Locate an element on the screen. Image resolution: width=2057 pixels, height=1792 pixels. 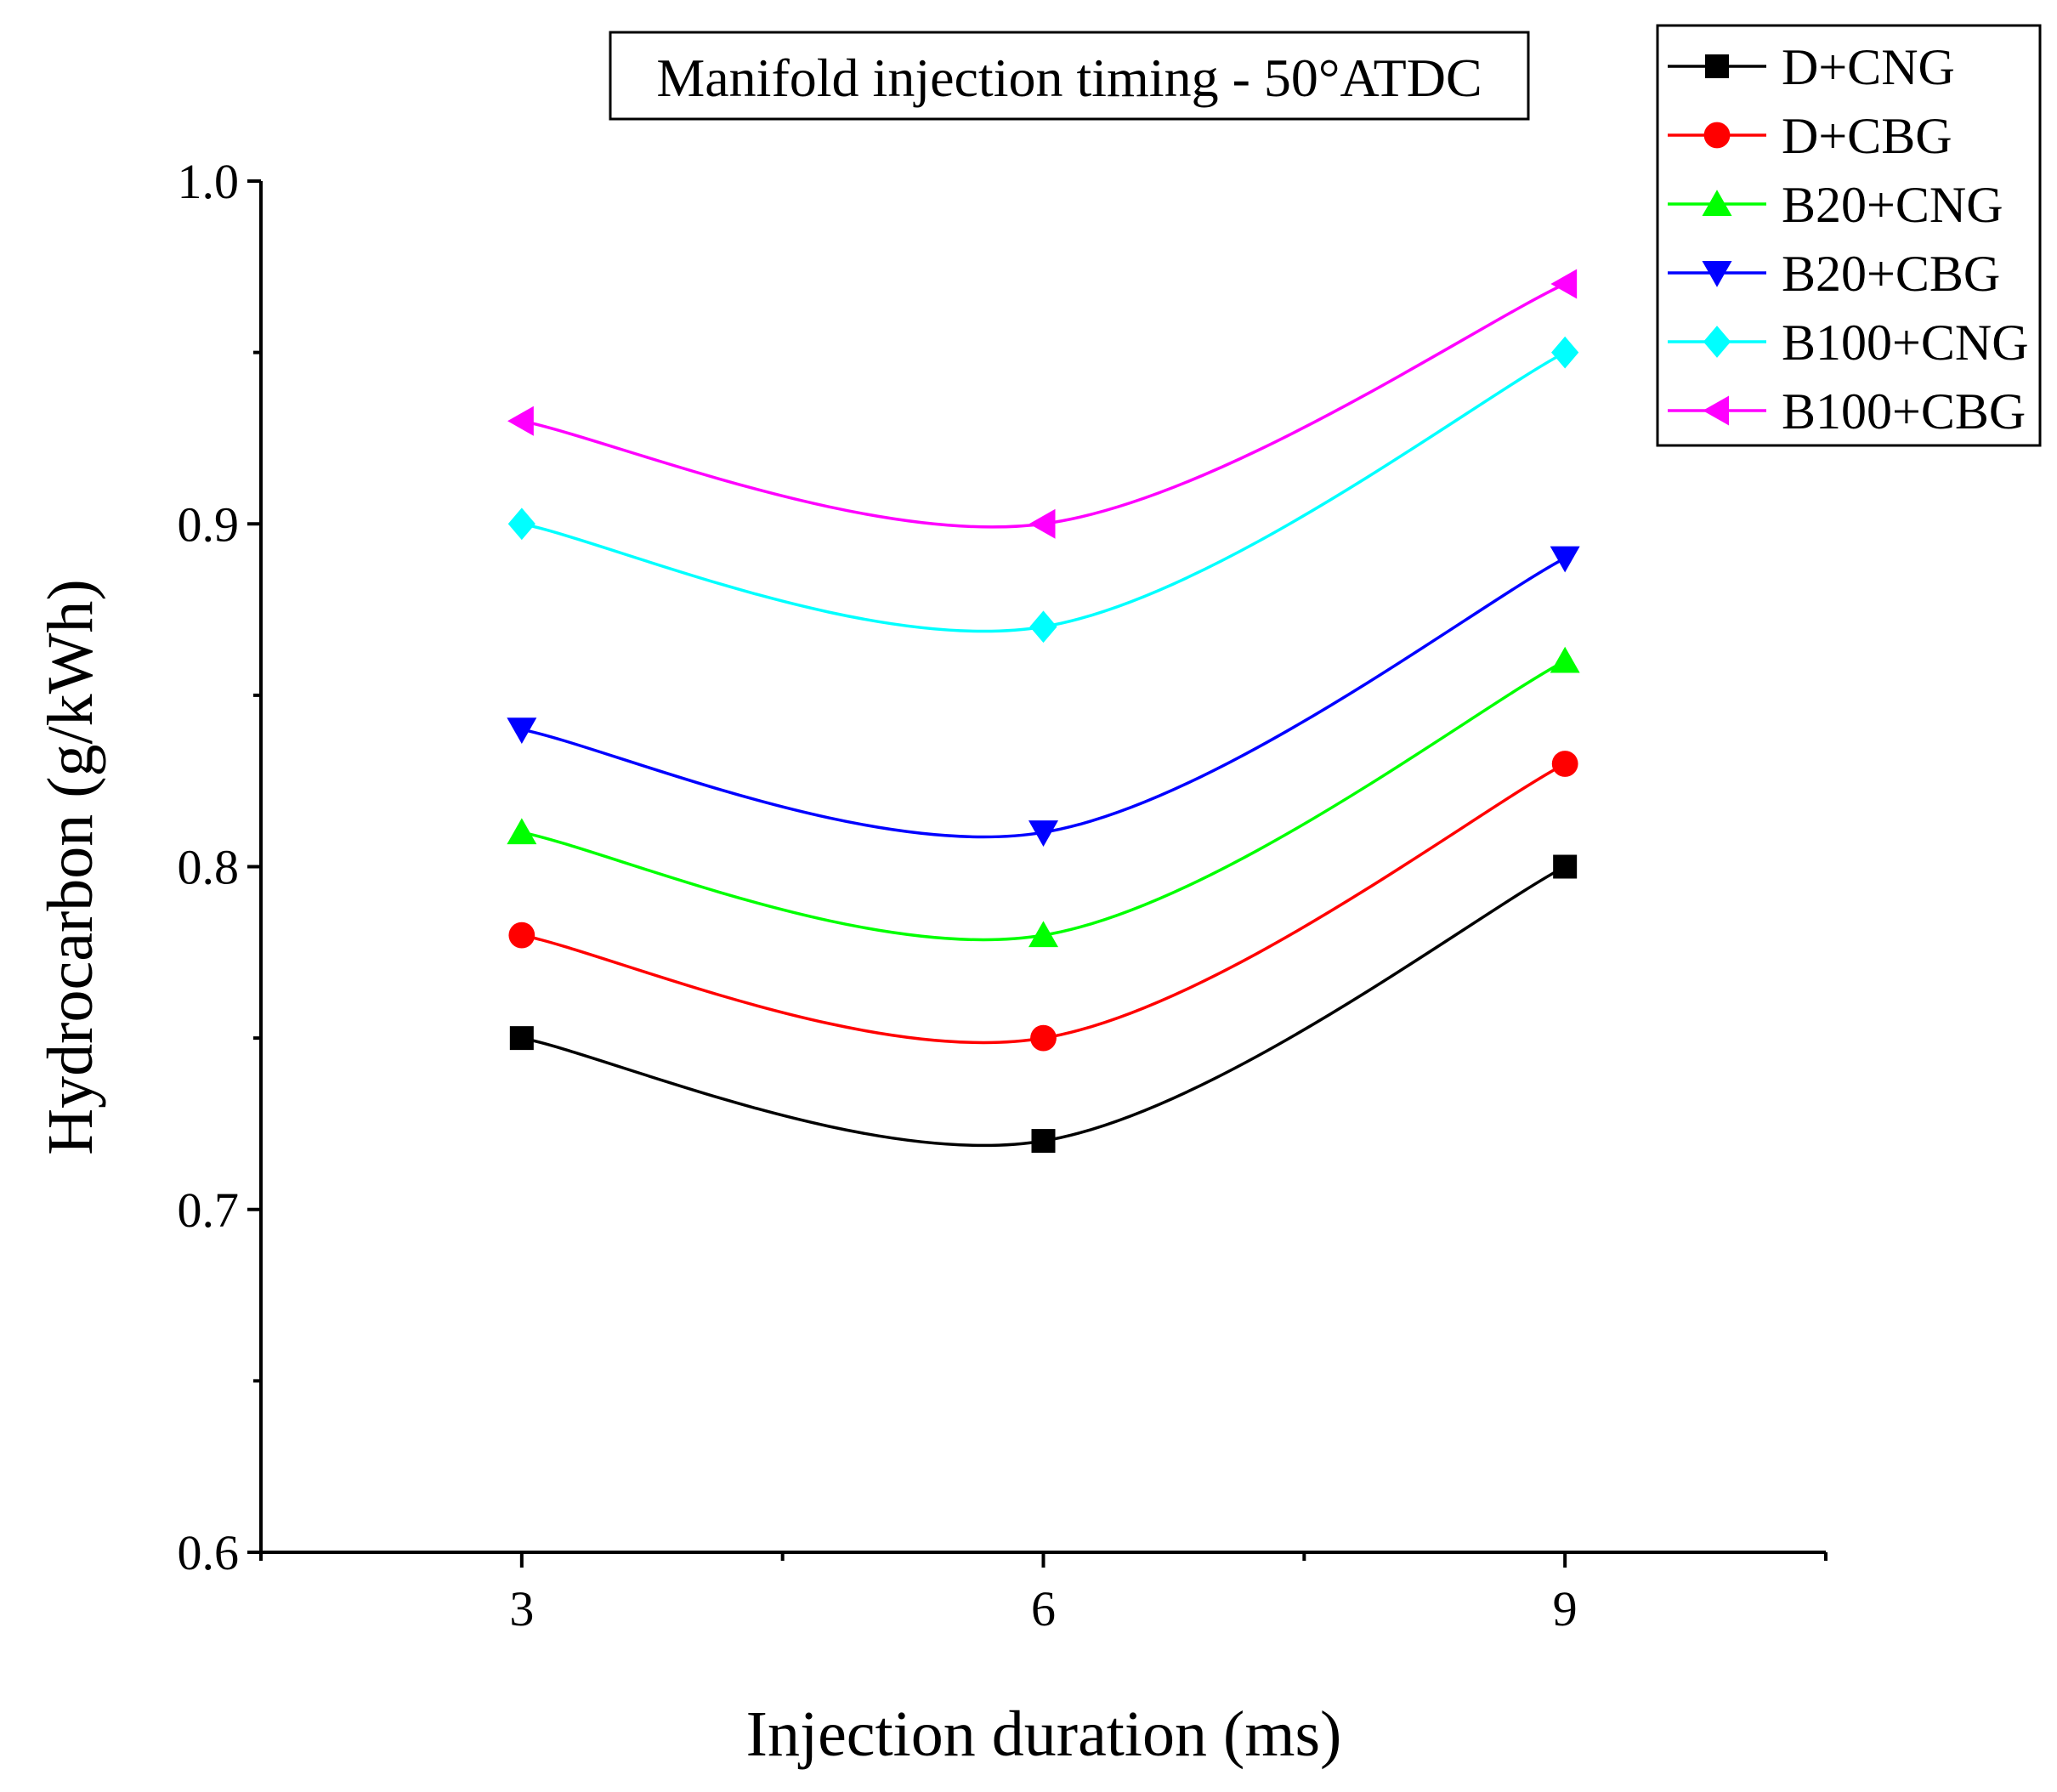
chart-title-box: Manifold injection timing - 50°ATDC is located at coordinates (1069, 76).